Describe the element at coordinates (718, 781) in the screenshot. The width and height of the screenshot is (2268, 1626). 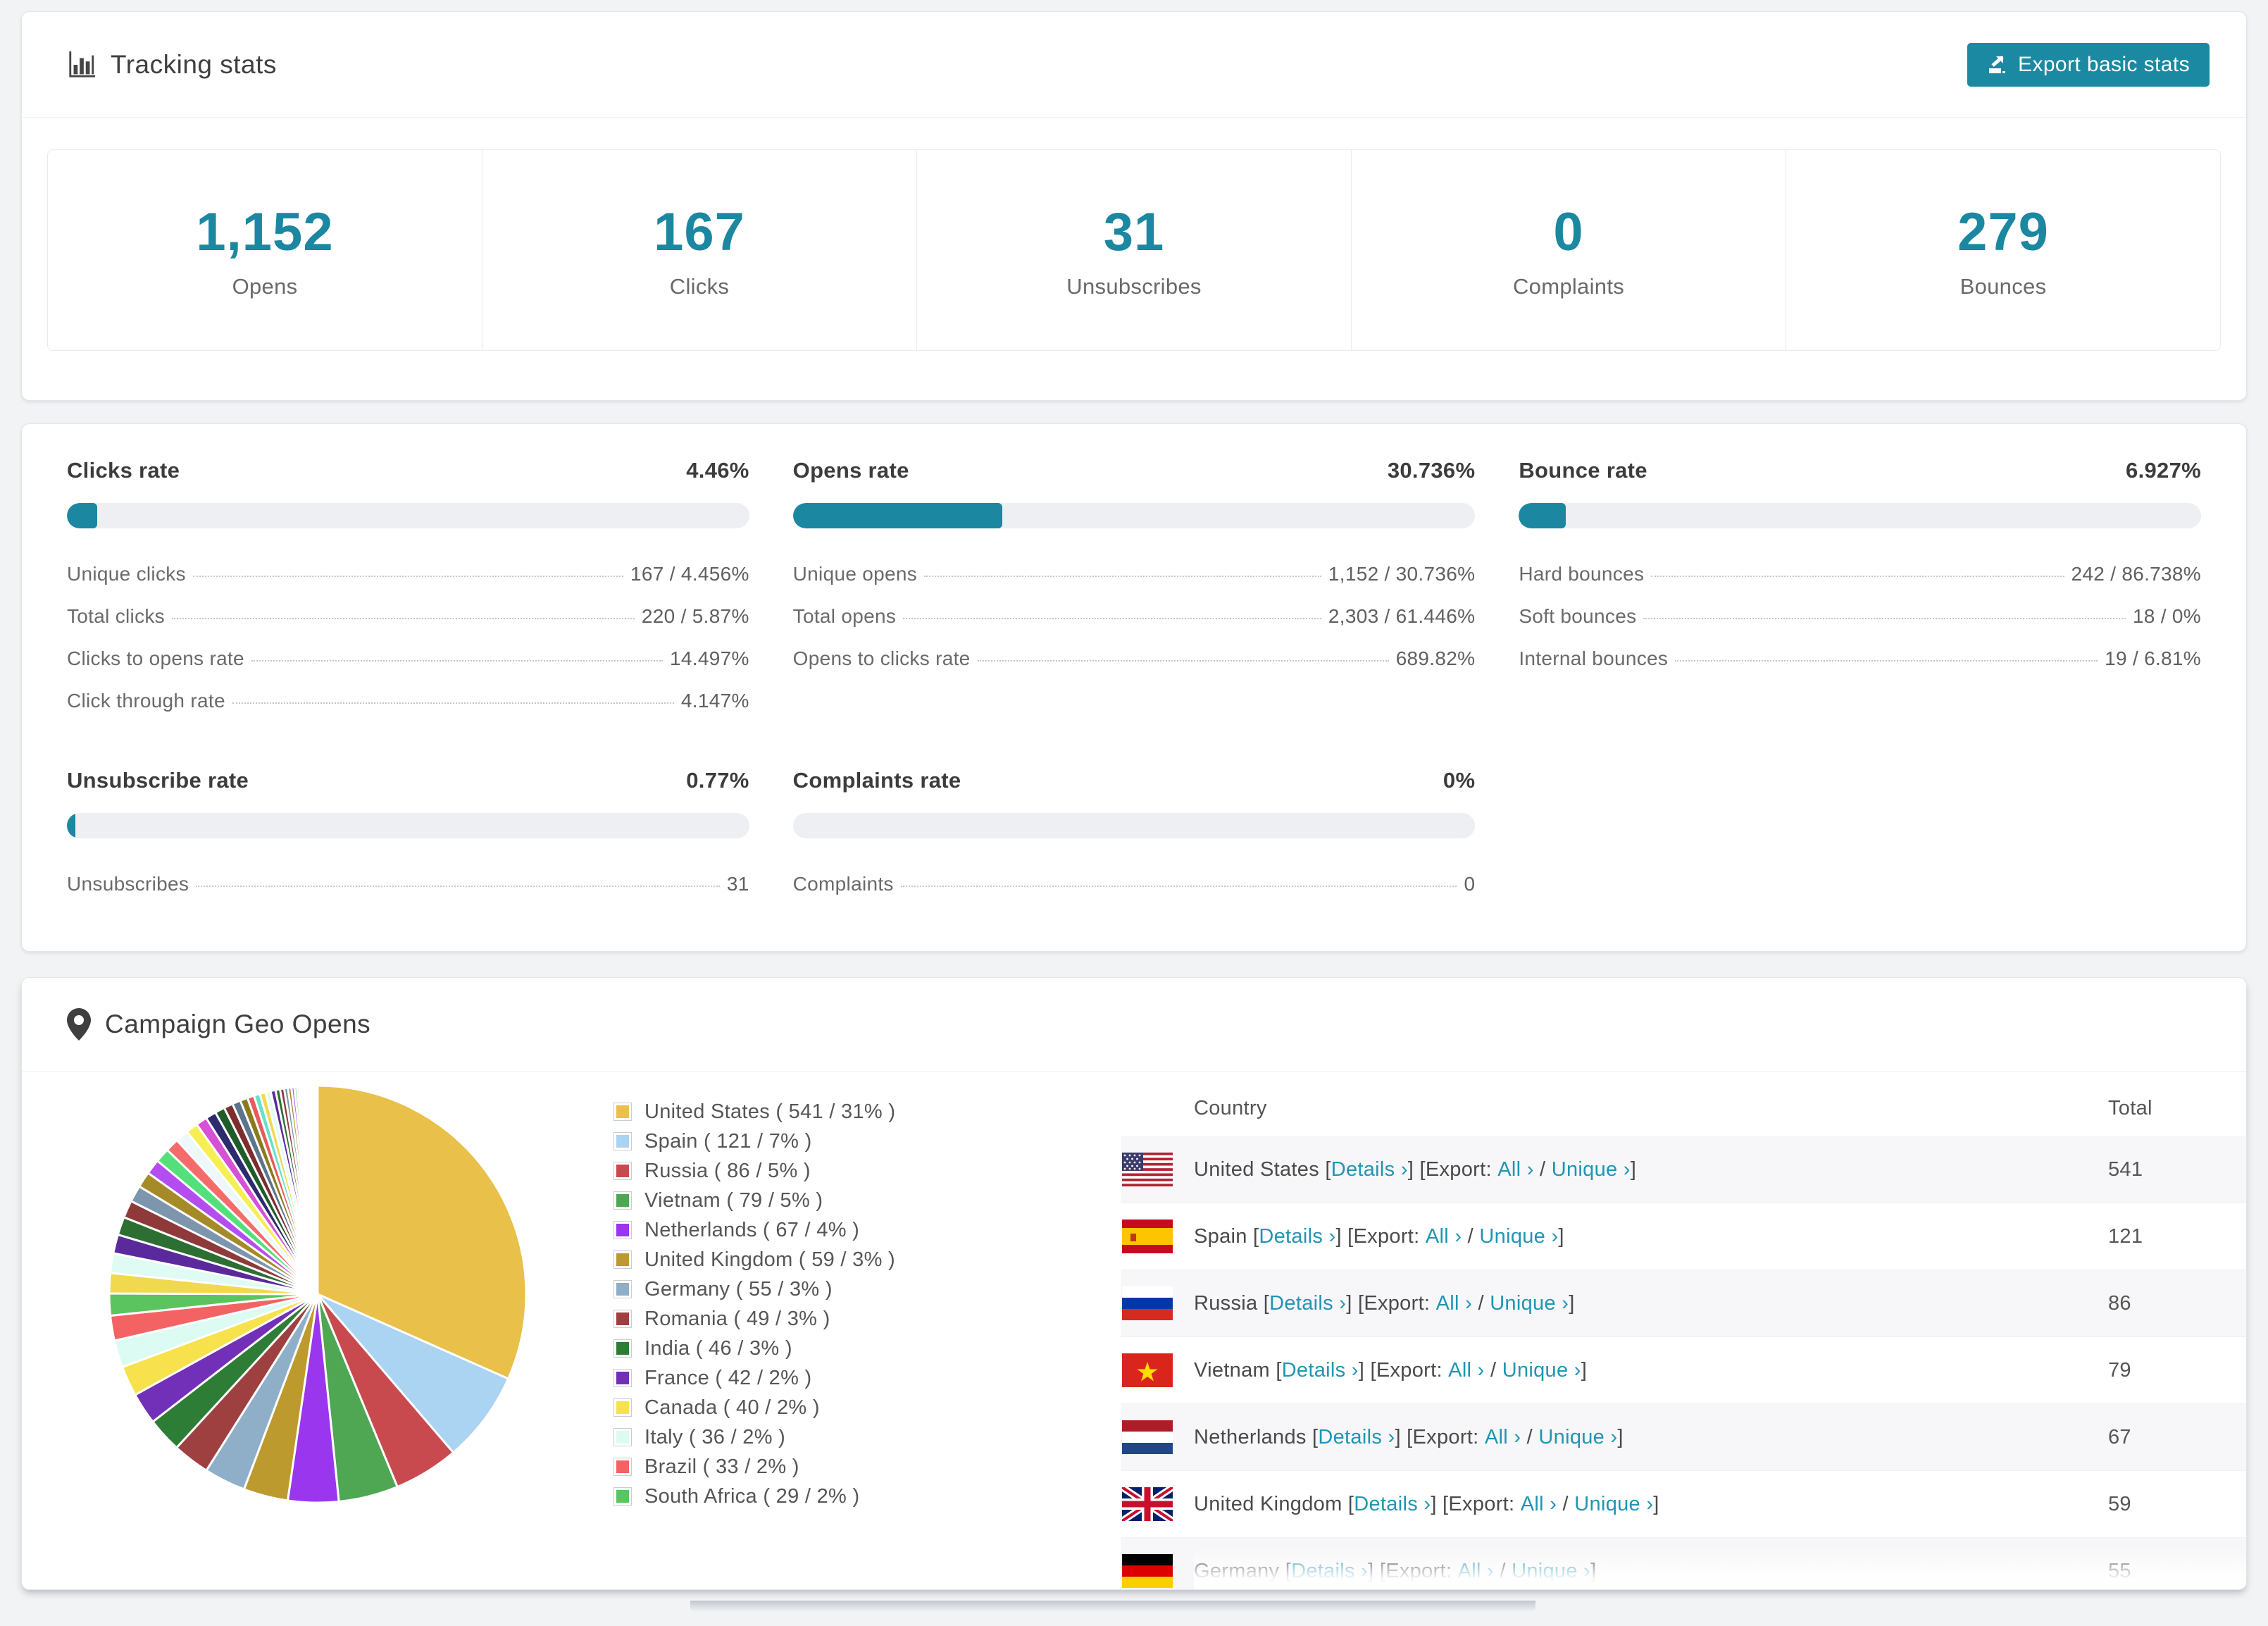
I see `rate-value: 0.77%` at that location.